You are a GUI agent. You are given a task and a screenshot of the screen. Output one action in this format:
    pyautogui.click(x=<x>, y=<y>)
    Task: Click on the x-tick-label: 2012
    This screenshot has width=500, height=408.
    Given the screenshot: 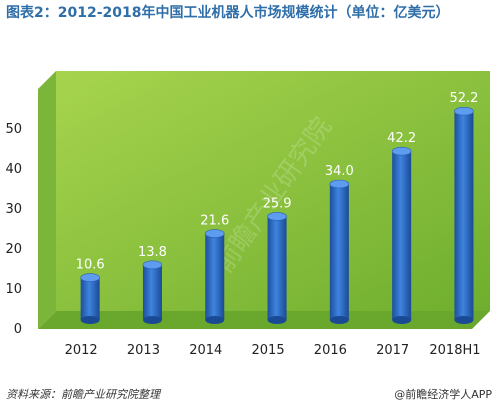 What is the action you would take?
    pyautogui.click(x=81, y=350)
    